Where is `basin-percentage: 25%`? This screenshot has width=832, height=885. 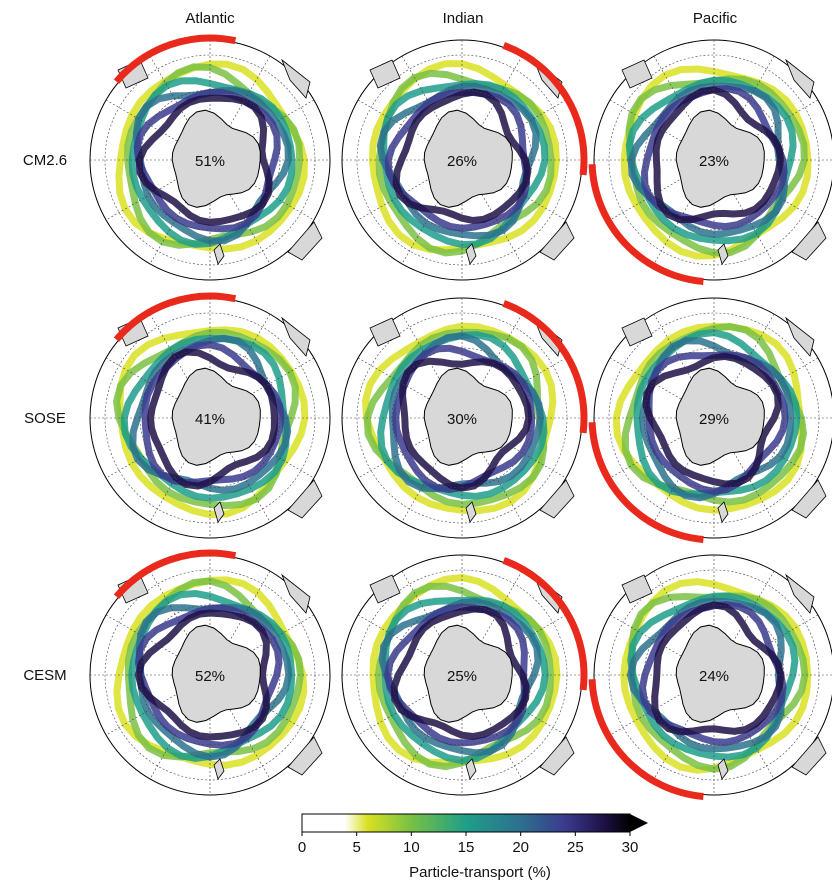
basin-percentage: 25% is located at coordinates (462, 676).